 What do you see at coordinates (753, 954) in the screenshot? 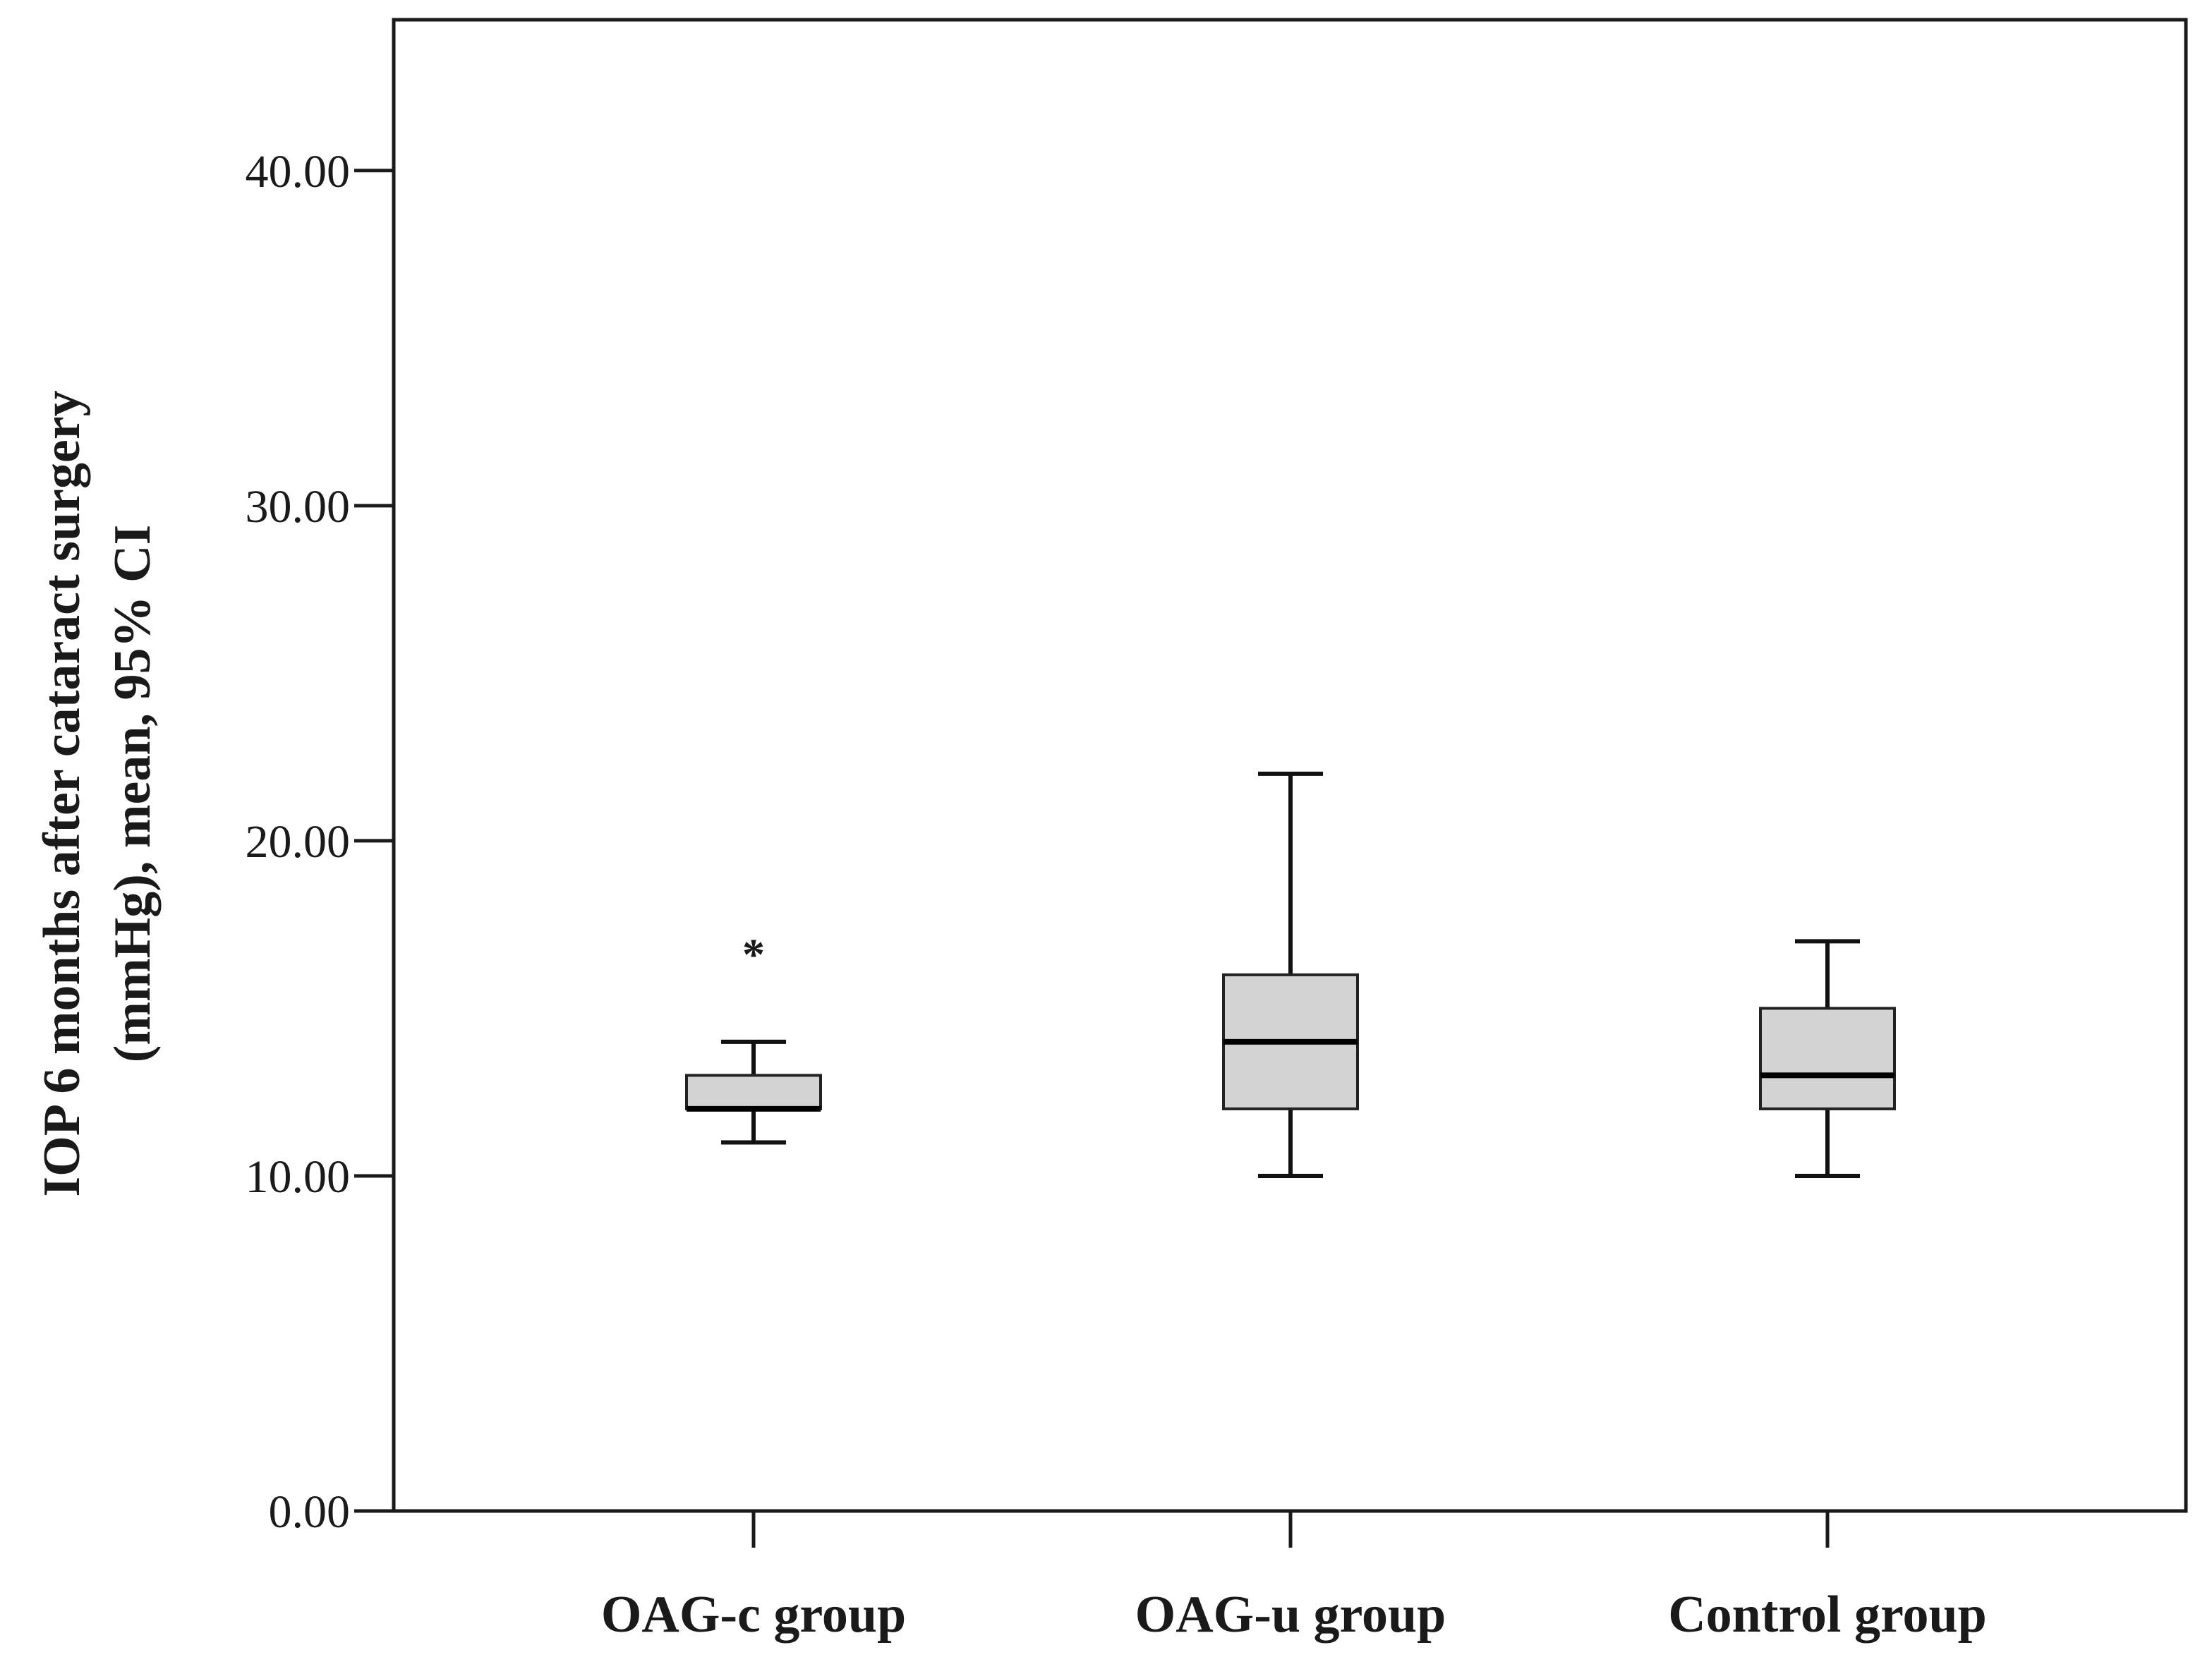
I see `outlier-marker: *` at bounding box center [753, 954].